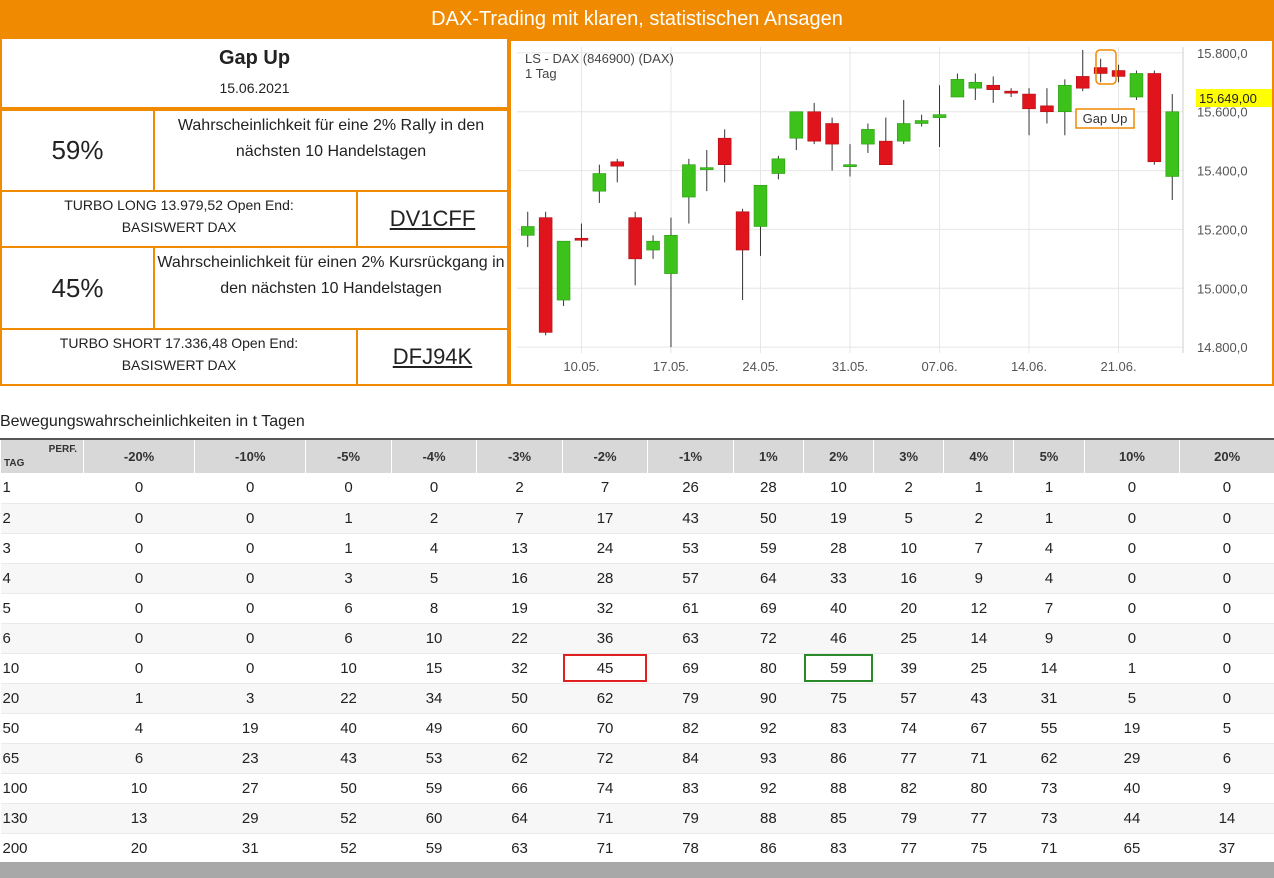 The width and height of the screenshot is (1274, 878). I want to click on table-cell: 4, so click(434, 548).